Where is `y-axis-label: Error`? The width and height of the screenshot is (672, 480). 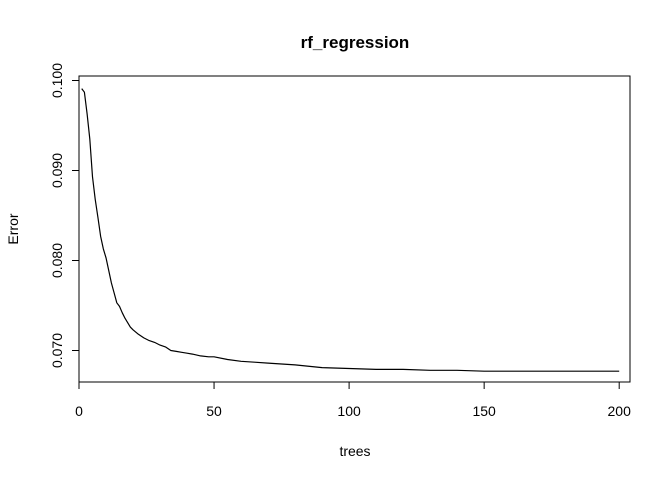
y-axis-label: Error is located at coordinates (13, 228).